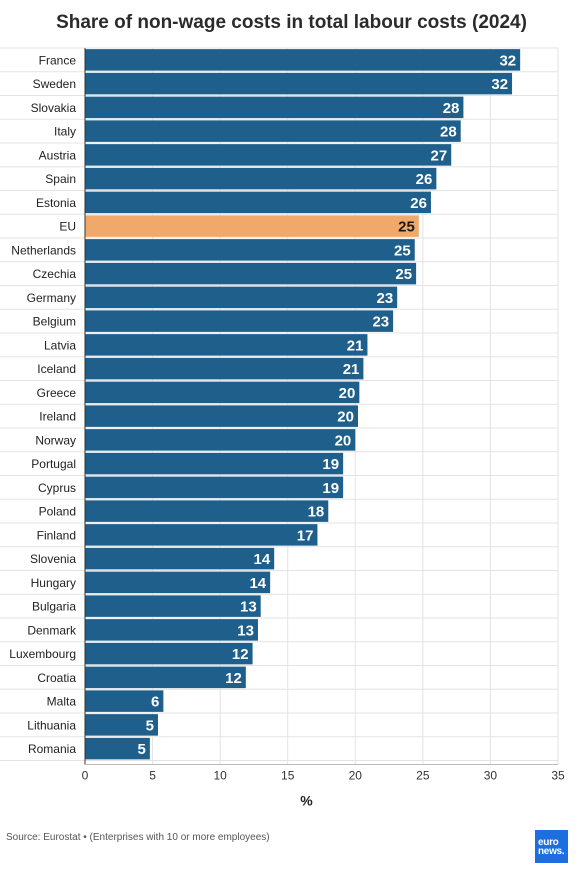 The height and width of the screenshot is (873, 583). I want to click on category-label: Malta, so click(62, 702).